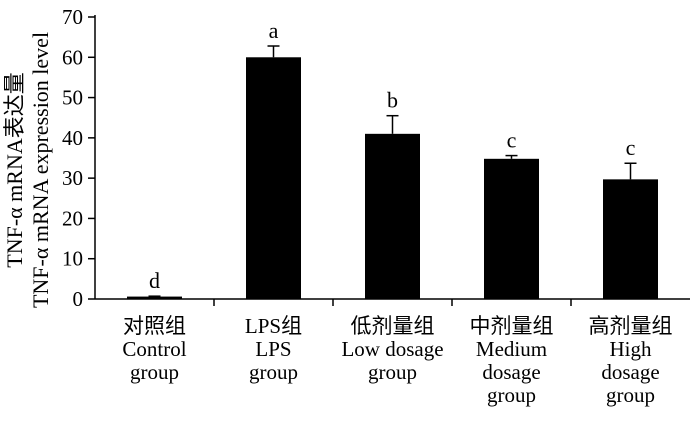 The image size is (700, 424). What do you see at coordinates (274, 30) in the screenshot?
I see `significance-letter: a` at bounding box center [274, 30].